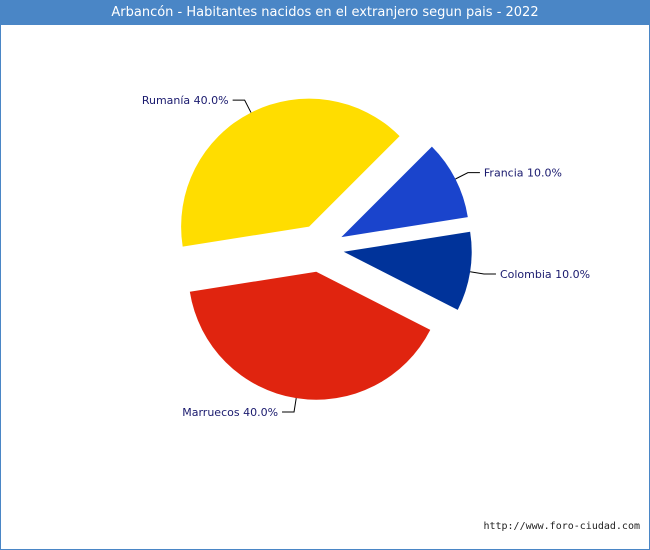 The height and width of the screenshot is (550, 650). I want to click on leader-line-rumanía, so click(242, 106).